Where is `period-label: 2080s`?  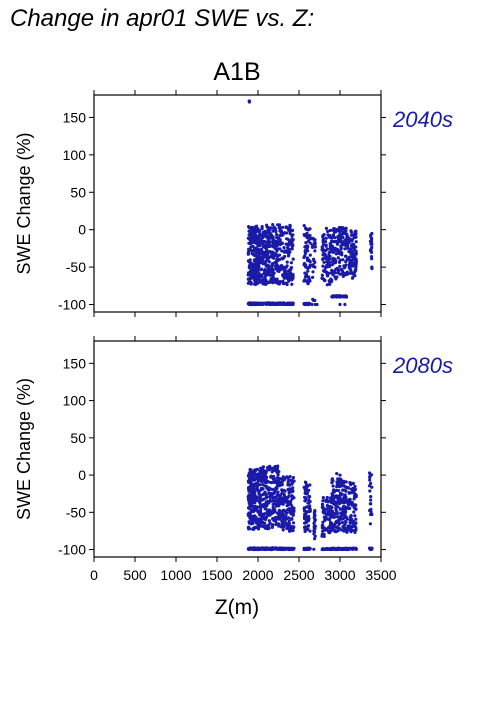 period-label: 2080s is located at coordinates (422, 365).